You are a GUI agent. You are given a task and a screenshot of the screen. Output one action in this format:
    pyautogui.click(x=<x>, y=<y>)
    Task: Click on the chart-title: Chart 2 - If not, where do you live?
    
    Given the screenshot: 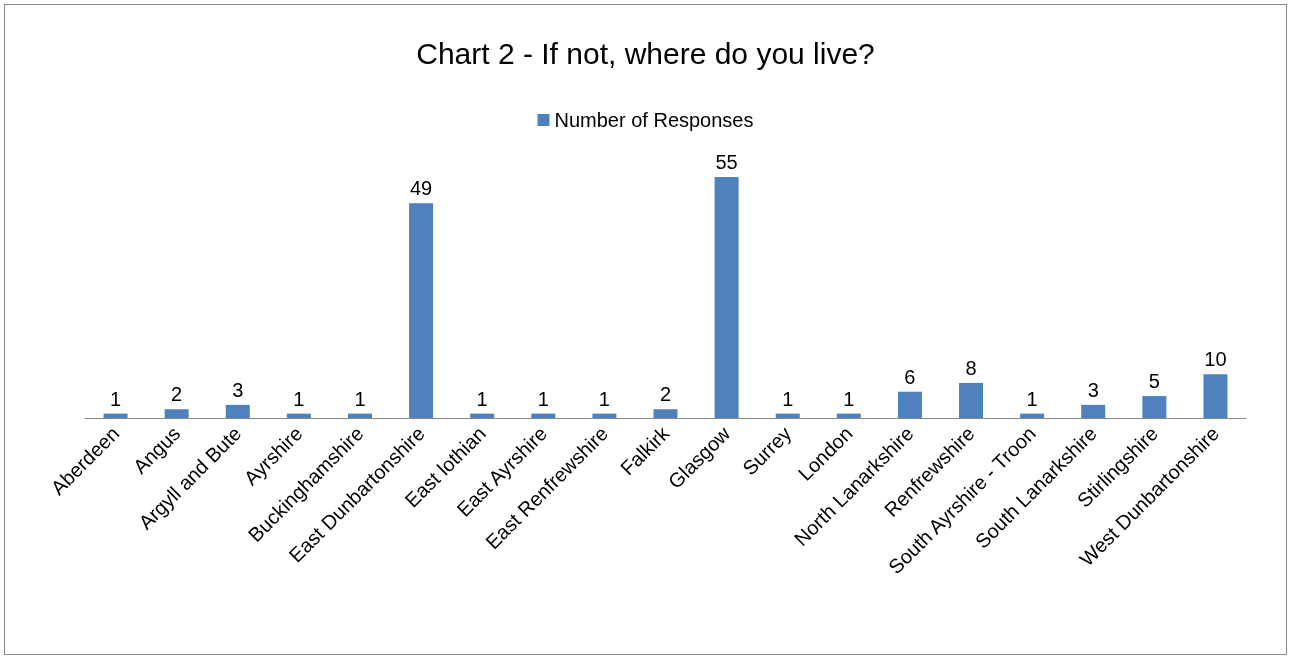 What is the action you would take?
    pyautogui.click(x=645, y=53)
    